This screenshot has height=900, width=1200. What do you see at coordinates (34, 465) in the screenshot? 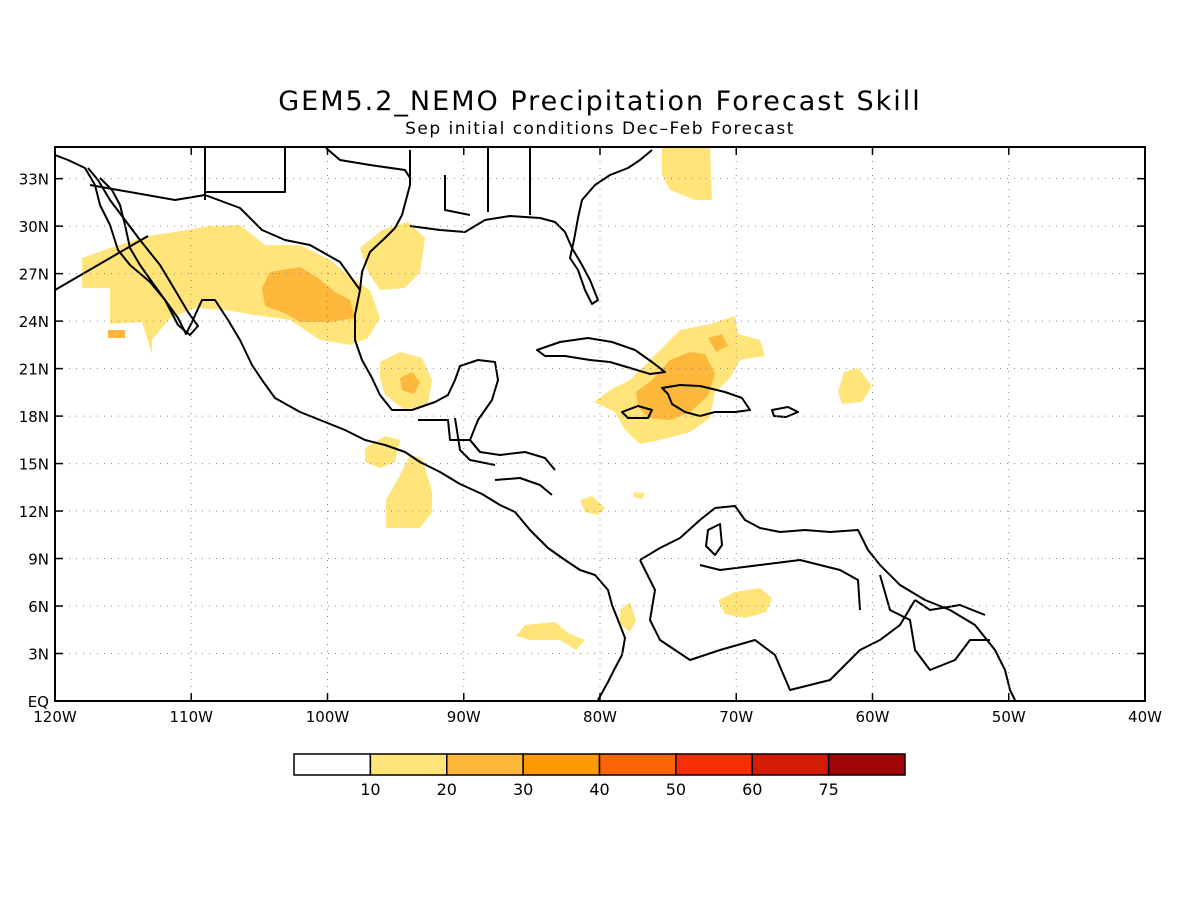
I see `lat-tick-label: 15N` at bounding box center [34, 465].